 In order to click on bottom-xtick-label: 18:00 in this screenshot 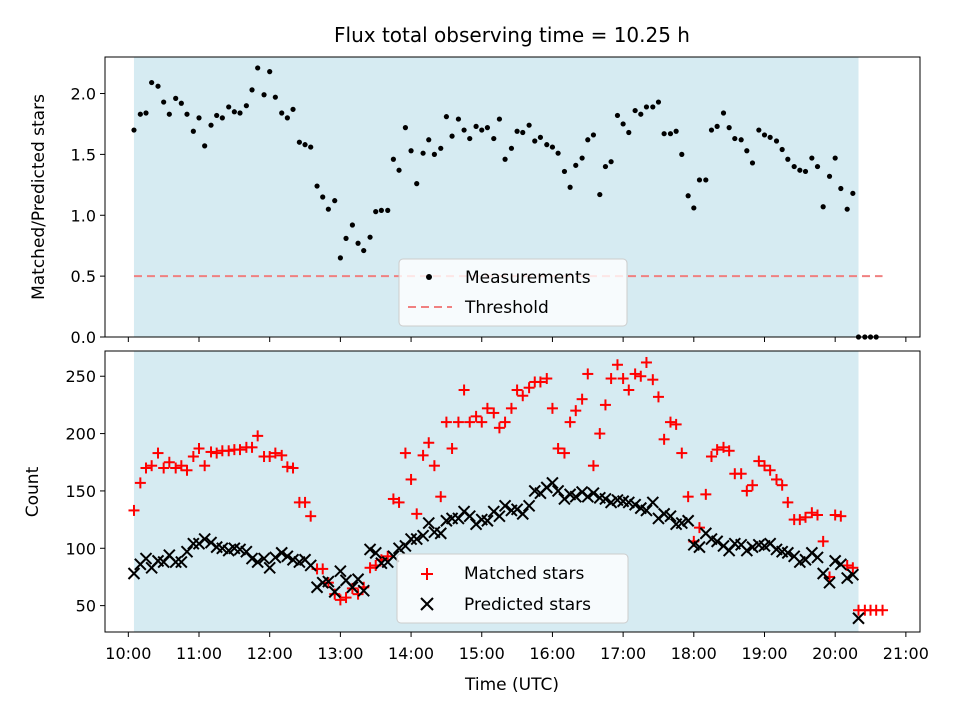, I will do `click(694, 653)`.